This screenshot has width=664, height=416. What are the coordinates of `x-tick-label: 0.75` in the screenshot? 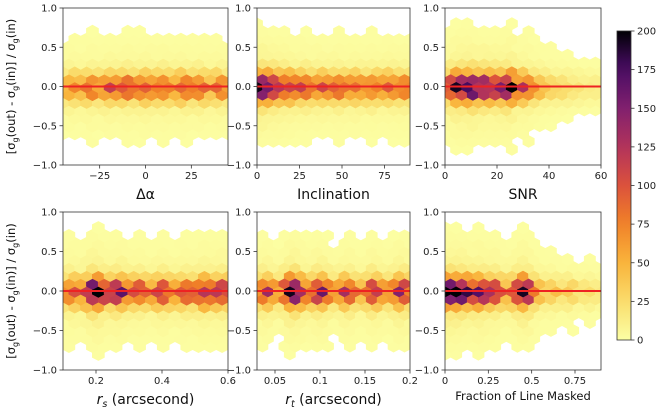 It's located at (575, 381).